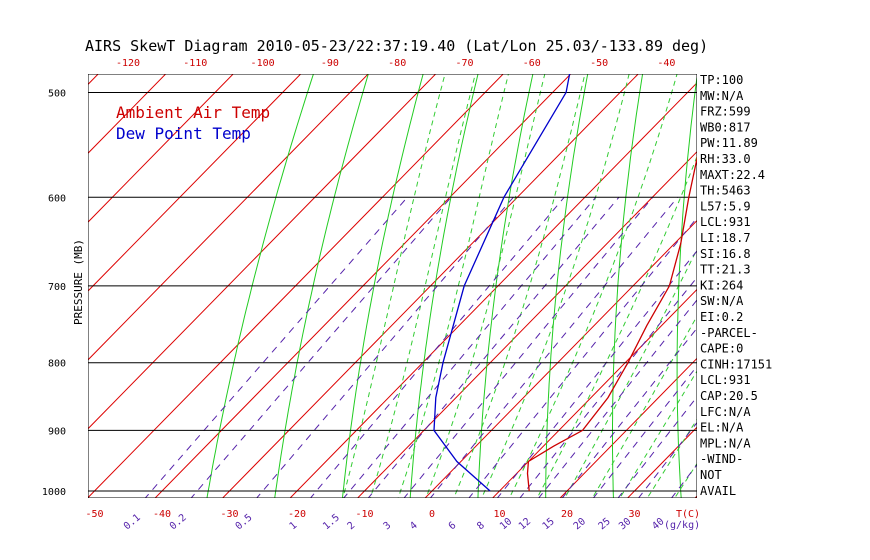  What do you see at coordinates (183, 133) in the screenshot?
I see `legend-dewpoint: Dew Point Temp` at bounding box center [183, 133].